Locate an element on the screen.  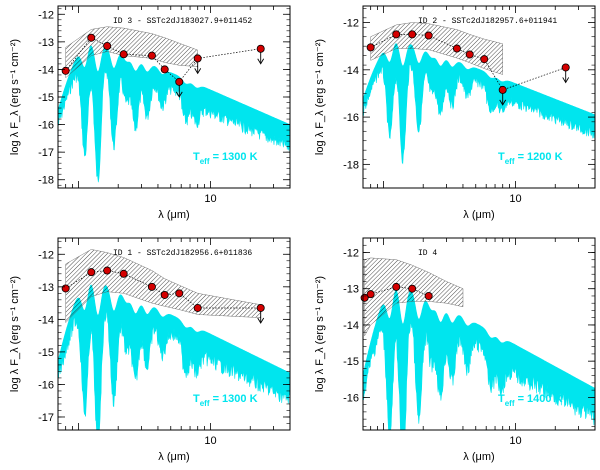
teff-label: Teff = 1400 K is located at coordinates (530, 400).